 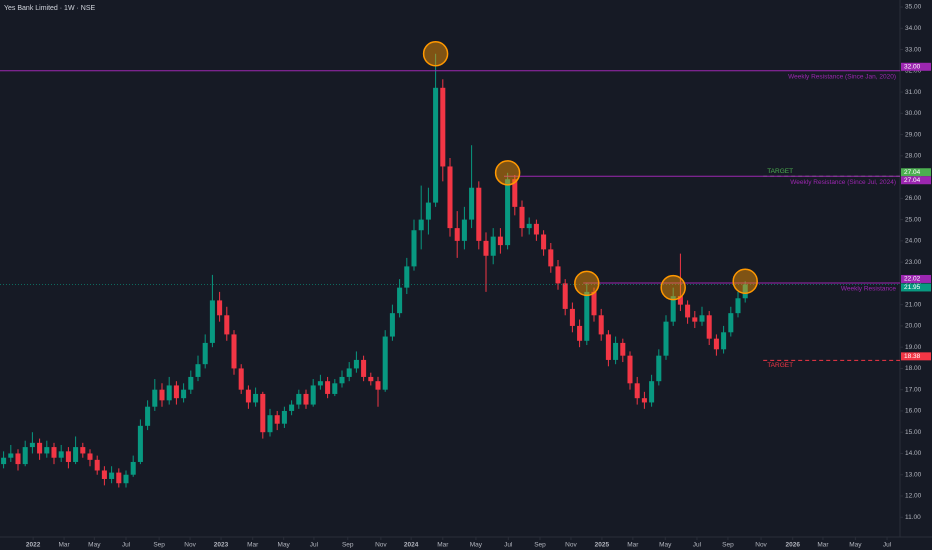 I want to click on last-price-label: 21.95, so click(x=912, y=287).